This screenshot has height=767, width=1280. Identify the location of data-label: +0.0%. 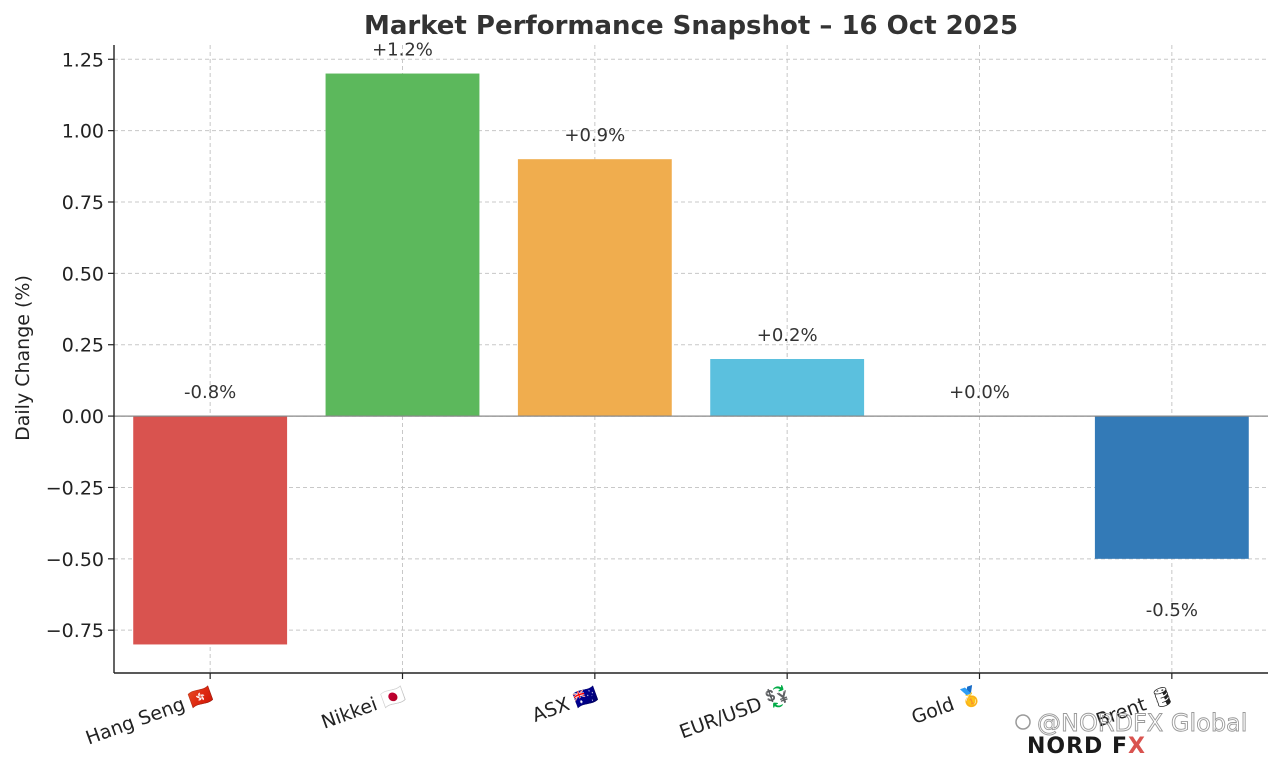
(979, 392).